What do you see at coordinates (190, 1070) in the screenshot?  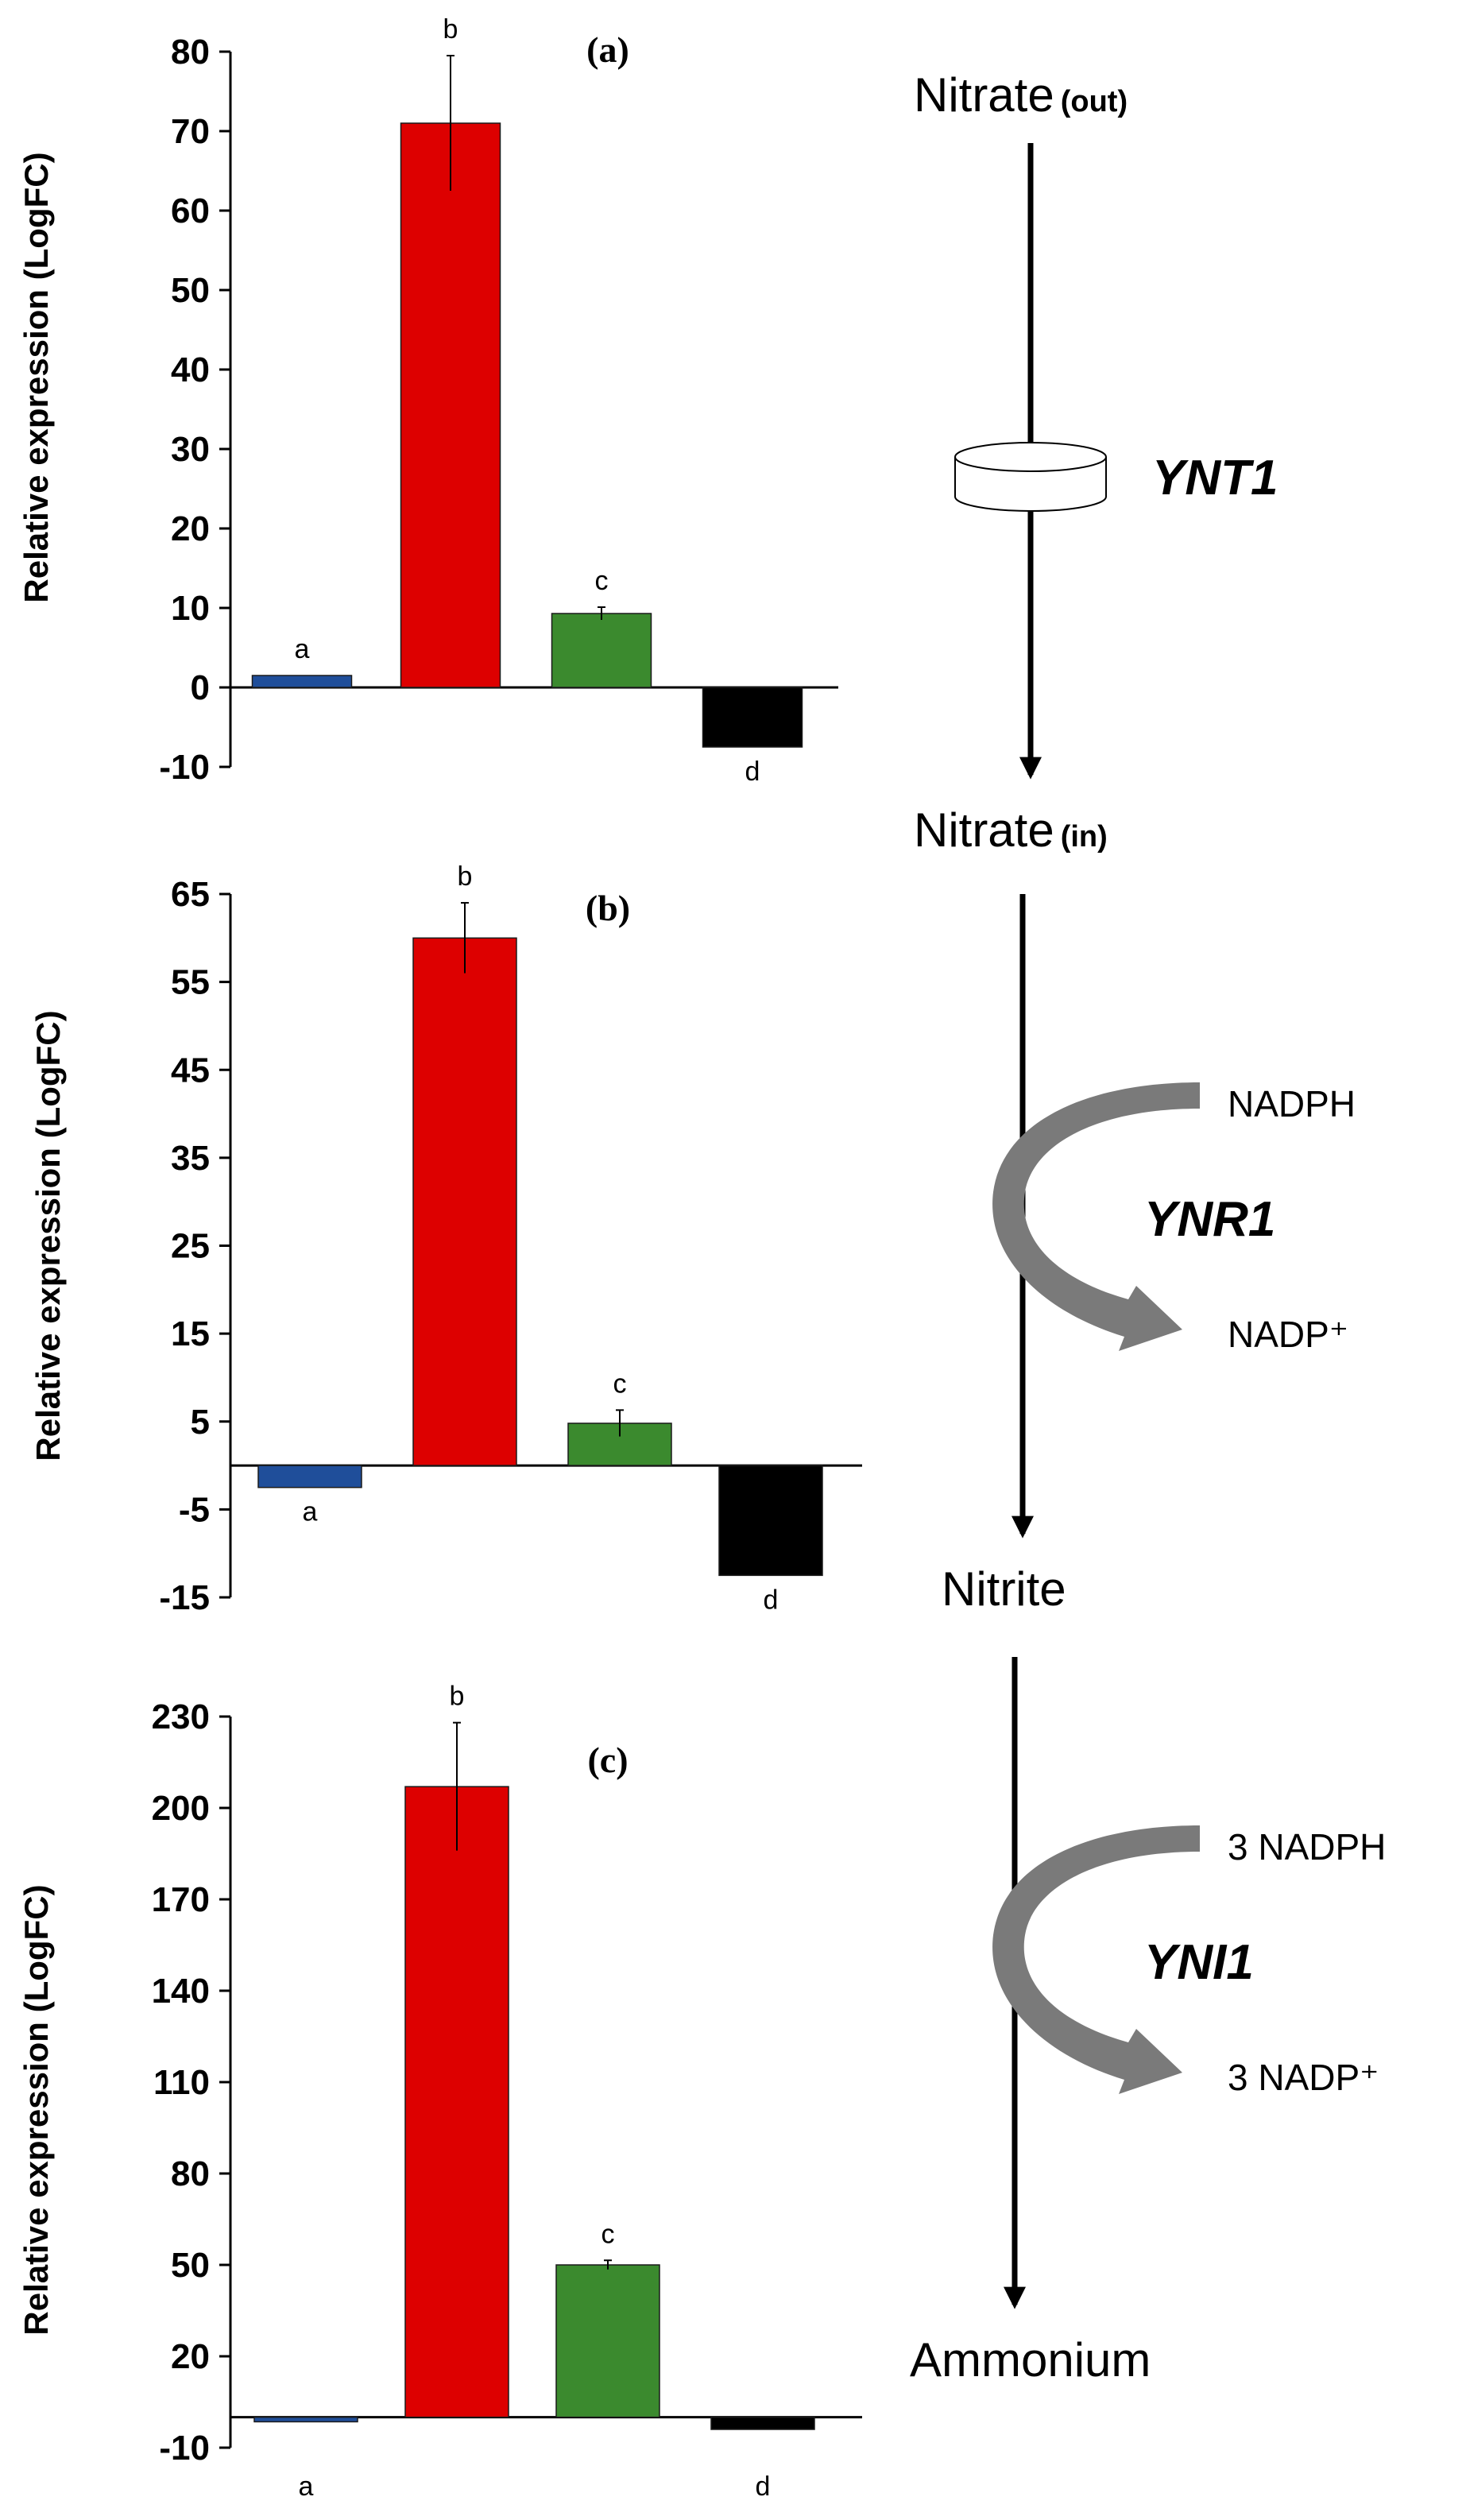 I see `y-tick-label: 45` at bounding box center [190, 1070].